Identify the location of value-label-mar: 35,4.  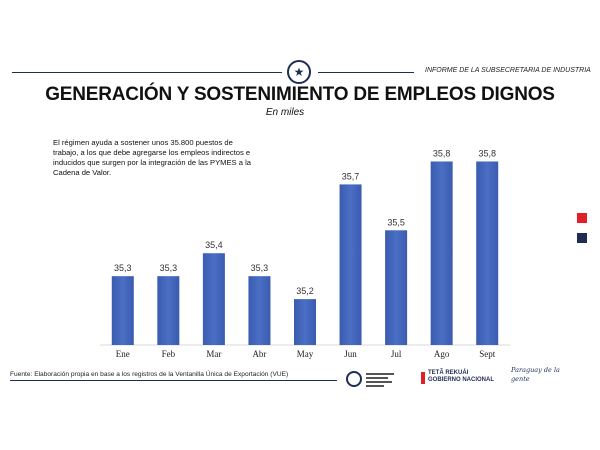
(214, 245).